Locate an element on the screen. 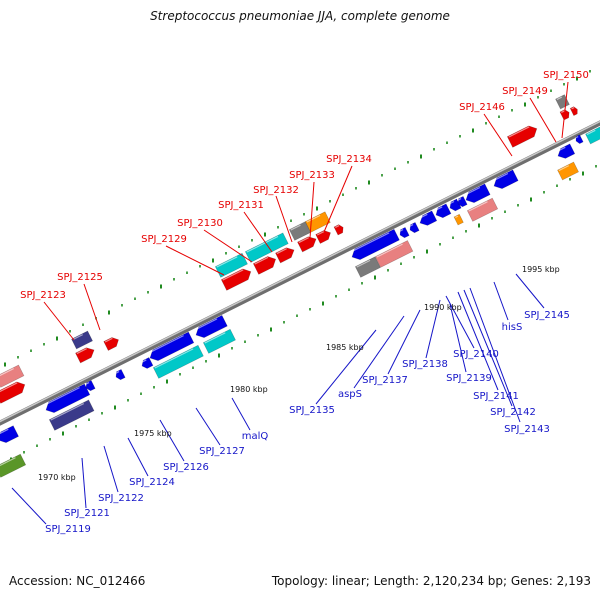 Image resolution: width=600 pixels, height=600 pixels. gene-label: SPJ_2119 is located at coordinates (68, 529).